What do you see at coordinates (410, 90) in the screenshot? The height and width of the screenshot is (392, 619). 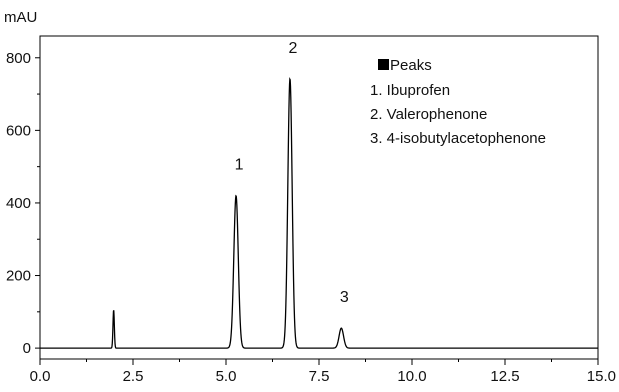 I see `legend-entry-1: 1. Ibuprofen` at bounding box center [410, 90].